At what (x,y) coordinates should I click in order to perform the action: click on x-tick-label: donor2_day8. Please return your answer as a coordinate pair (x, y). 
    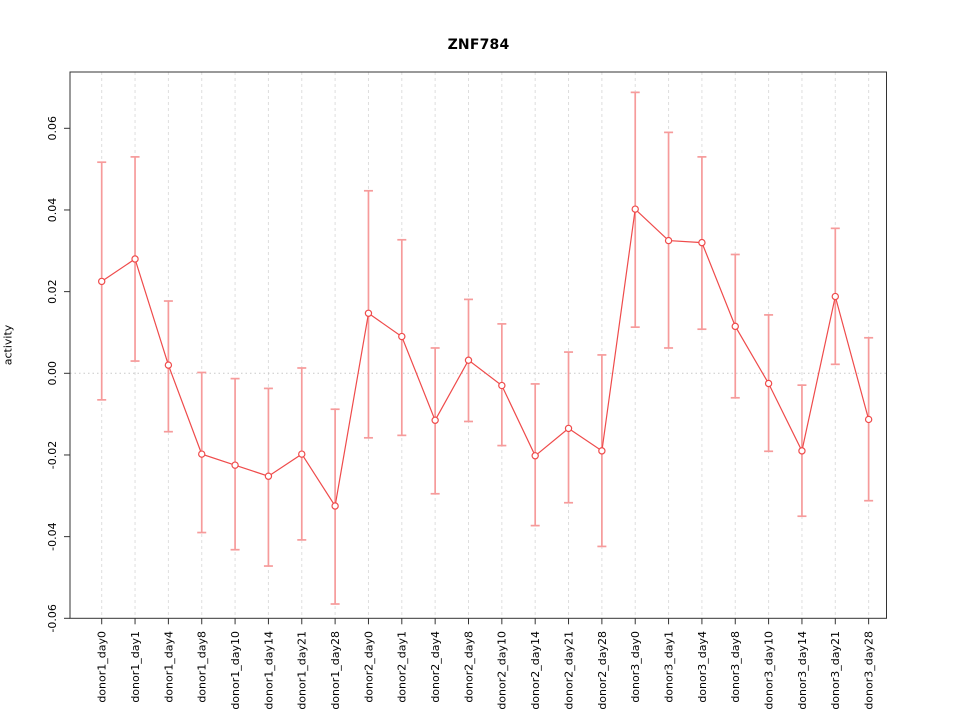
    Looking at the image, I should click on (468, 667).